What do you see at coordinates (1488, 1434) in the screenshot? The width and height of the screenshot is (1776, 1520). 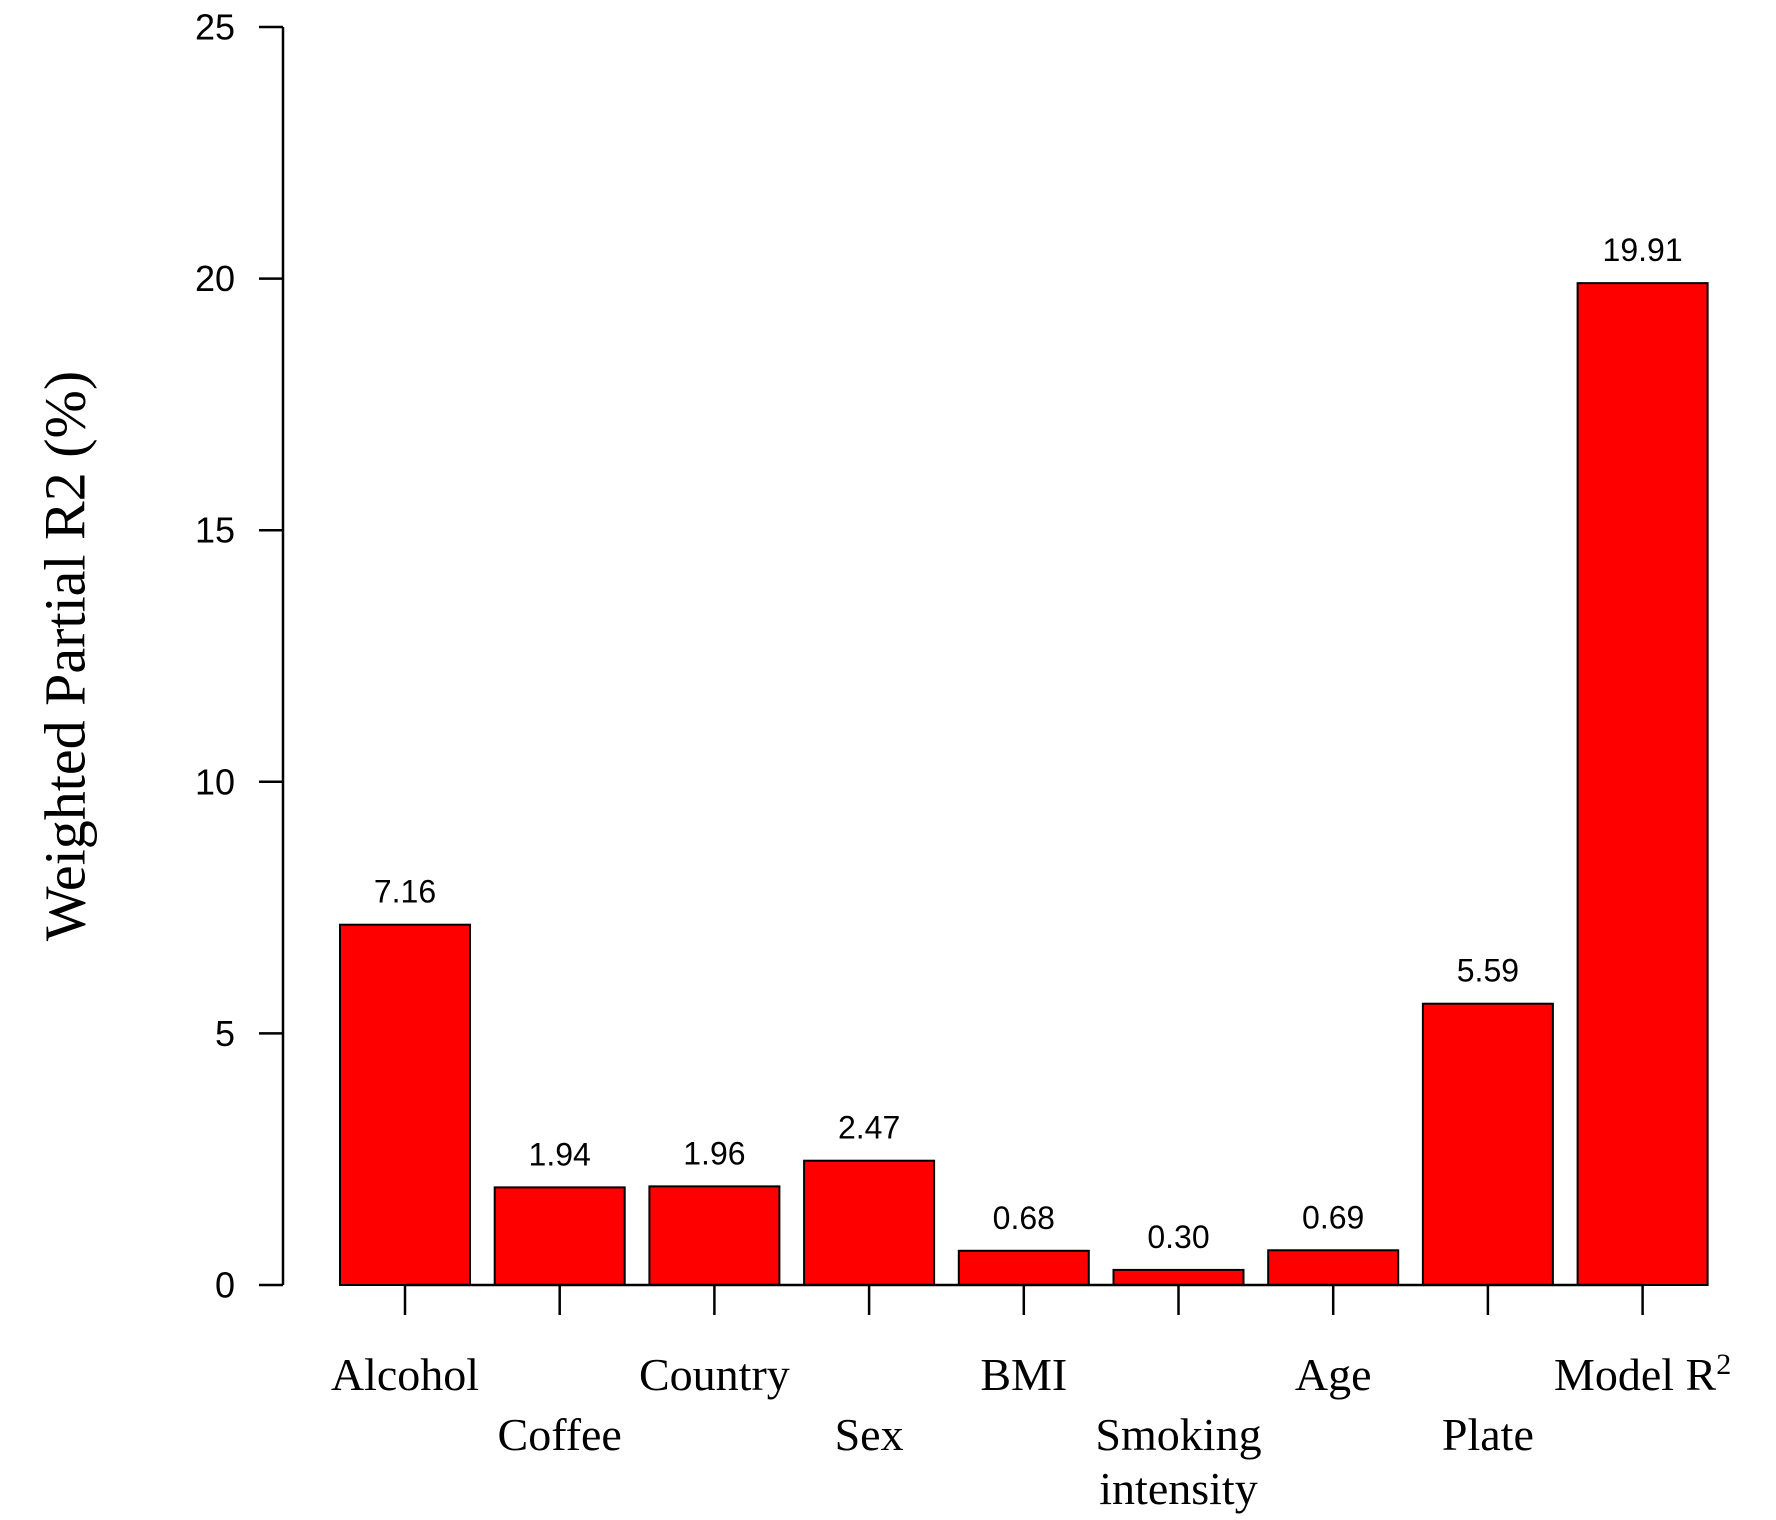 I see `x-category-label: Plate` at bounding box center [1488, 1434].